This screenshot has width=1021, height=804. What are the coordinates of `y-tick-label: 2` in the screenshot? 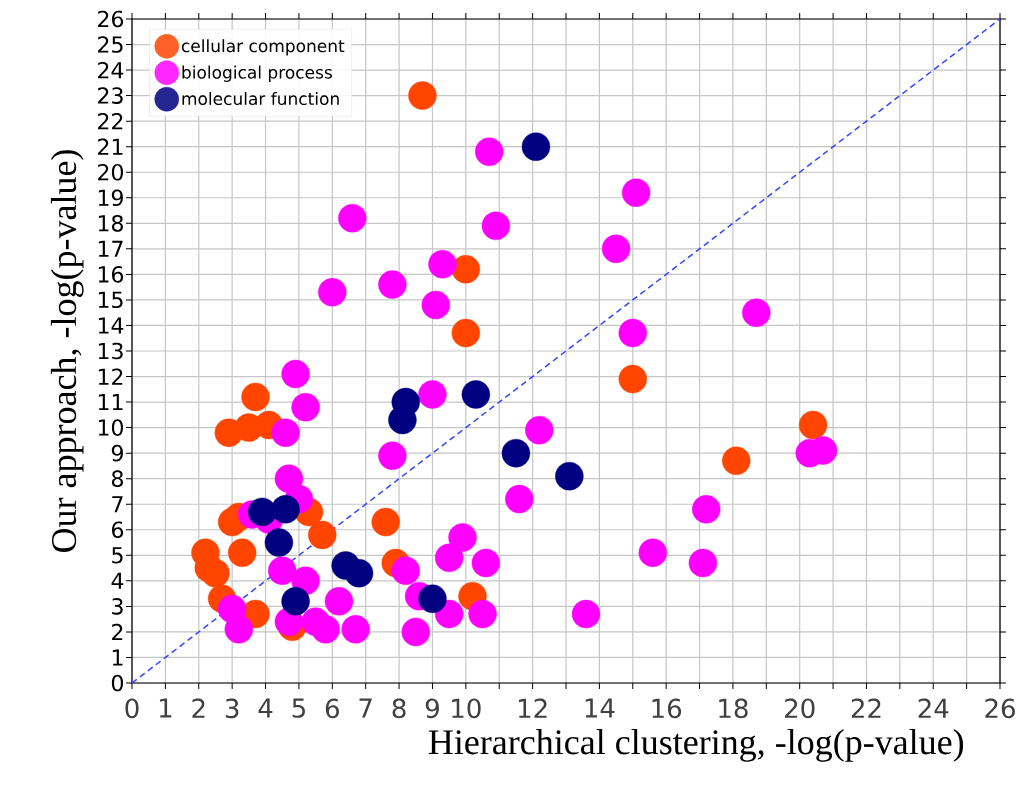 It's located at (117, 632).